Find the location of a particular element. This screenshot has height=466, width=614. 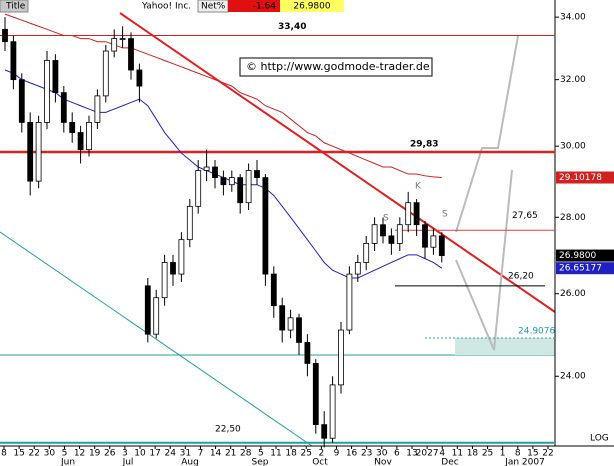

value-box-label: 26.9800 is located at coordinates (577, 256).